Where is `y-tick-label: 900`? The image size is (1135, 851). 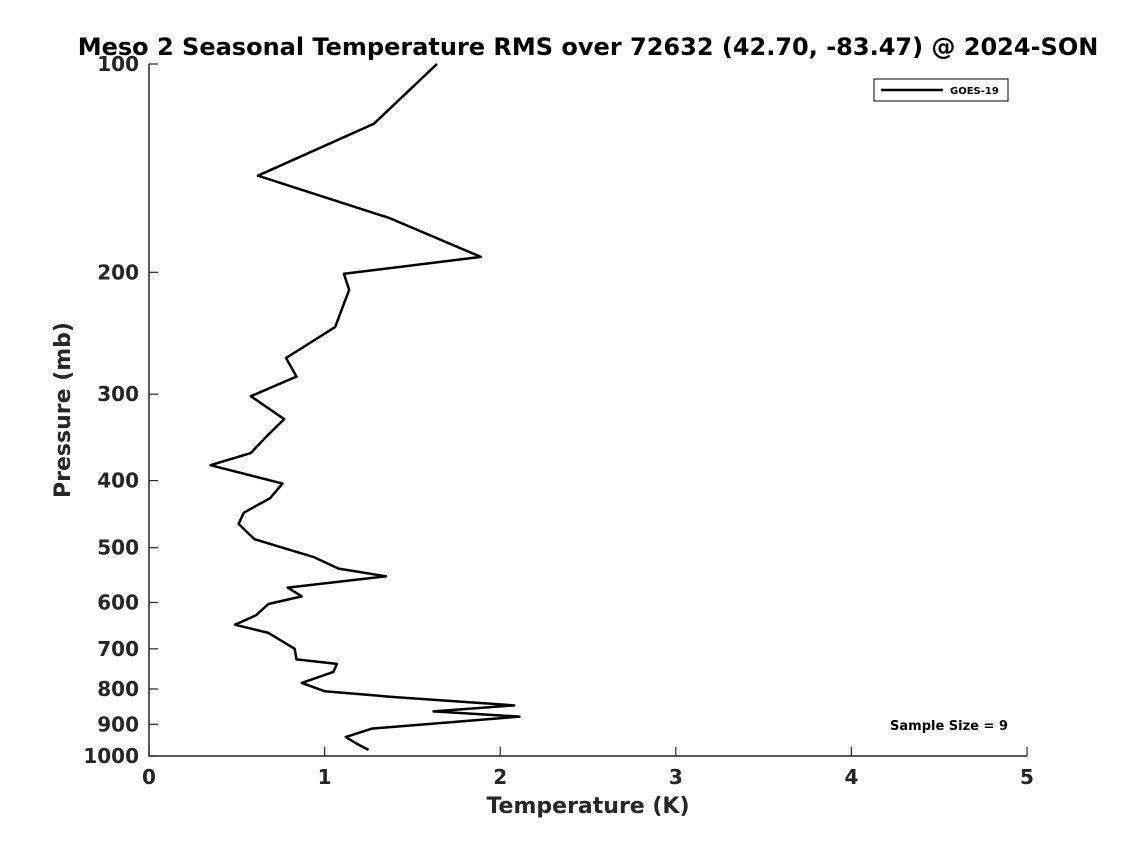
y-tick-label: 900 is located at coordinates (118, 724).